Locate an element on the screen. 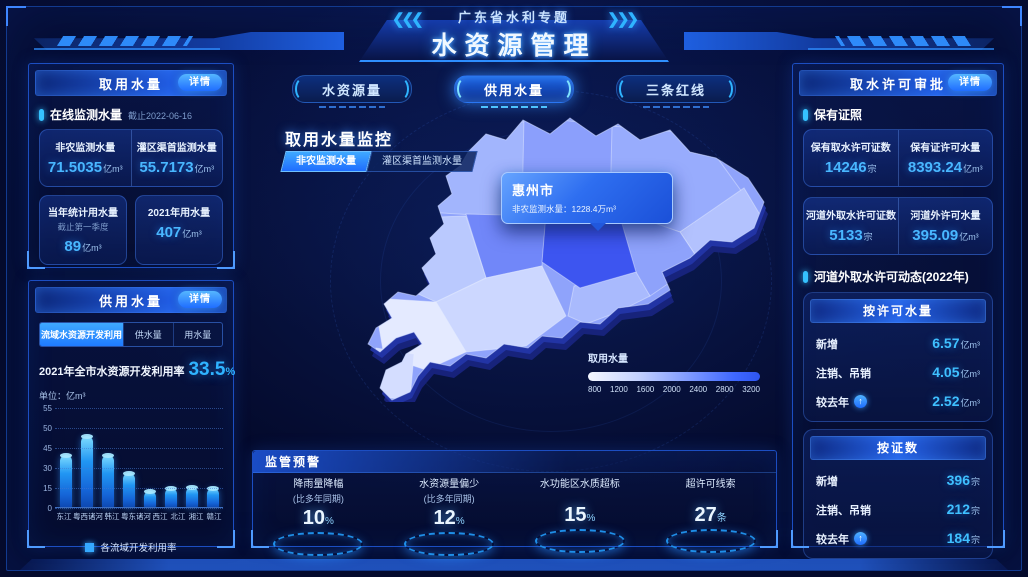 The height and width of the screenshot is (577, 1028). stat-value-row: 89亿m³ is located at coordinates (83, 247).